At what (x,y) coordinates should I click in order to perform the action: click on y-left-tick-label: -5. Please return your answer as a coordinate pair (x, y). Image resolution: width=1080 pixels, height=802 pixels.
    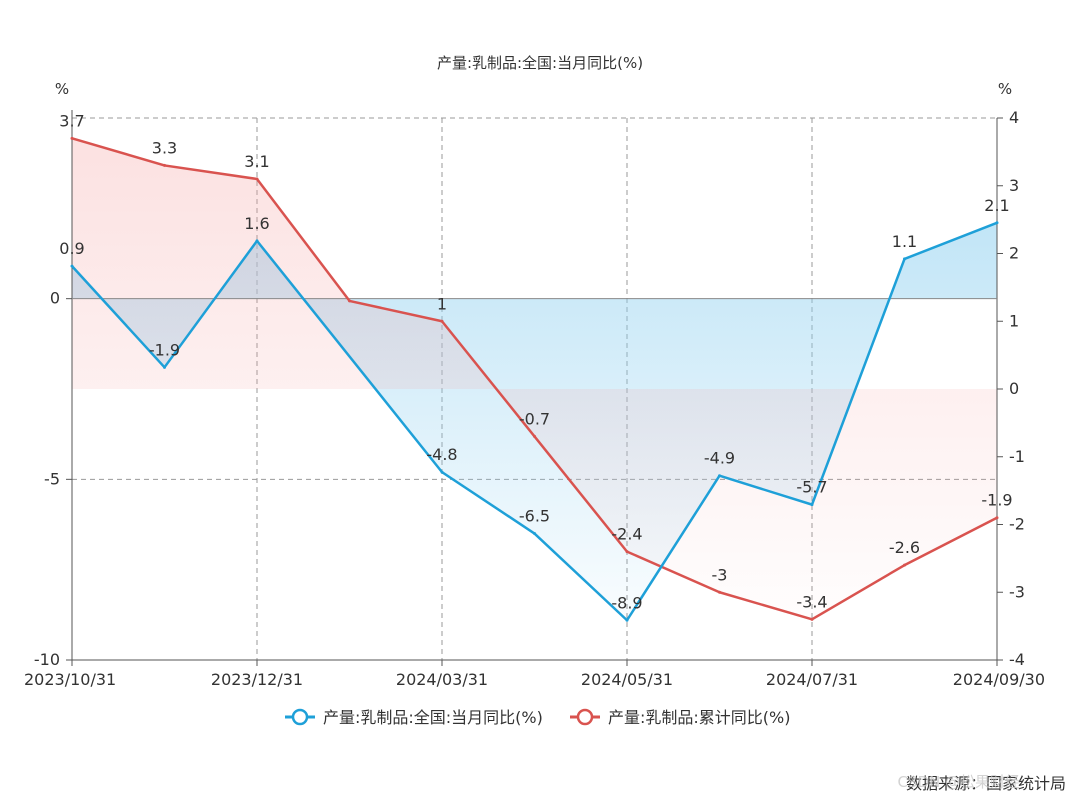
    Looking at the image, I should click on (52, 478).